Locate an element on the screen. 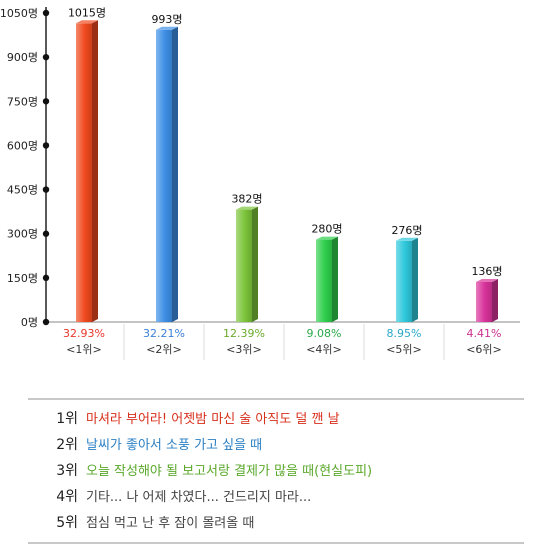  percent-label: 9.08% is located at coordinates (324, 333).